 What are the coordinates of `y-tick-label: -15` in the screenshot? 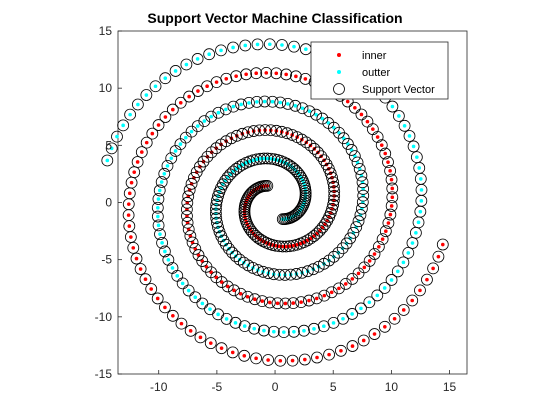 It's located at (104, 374).